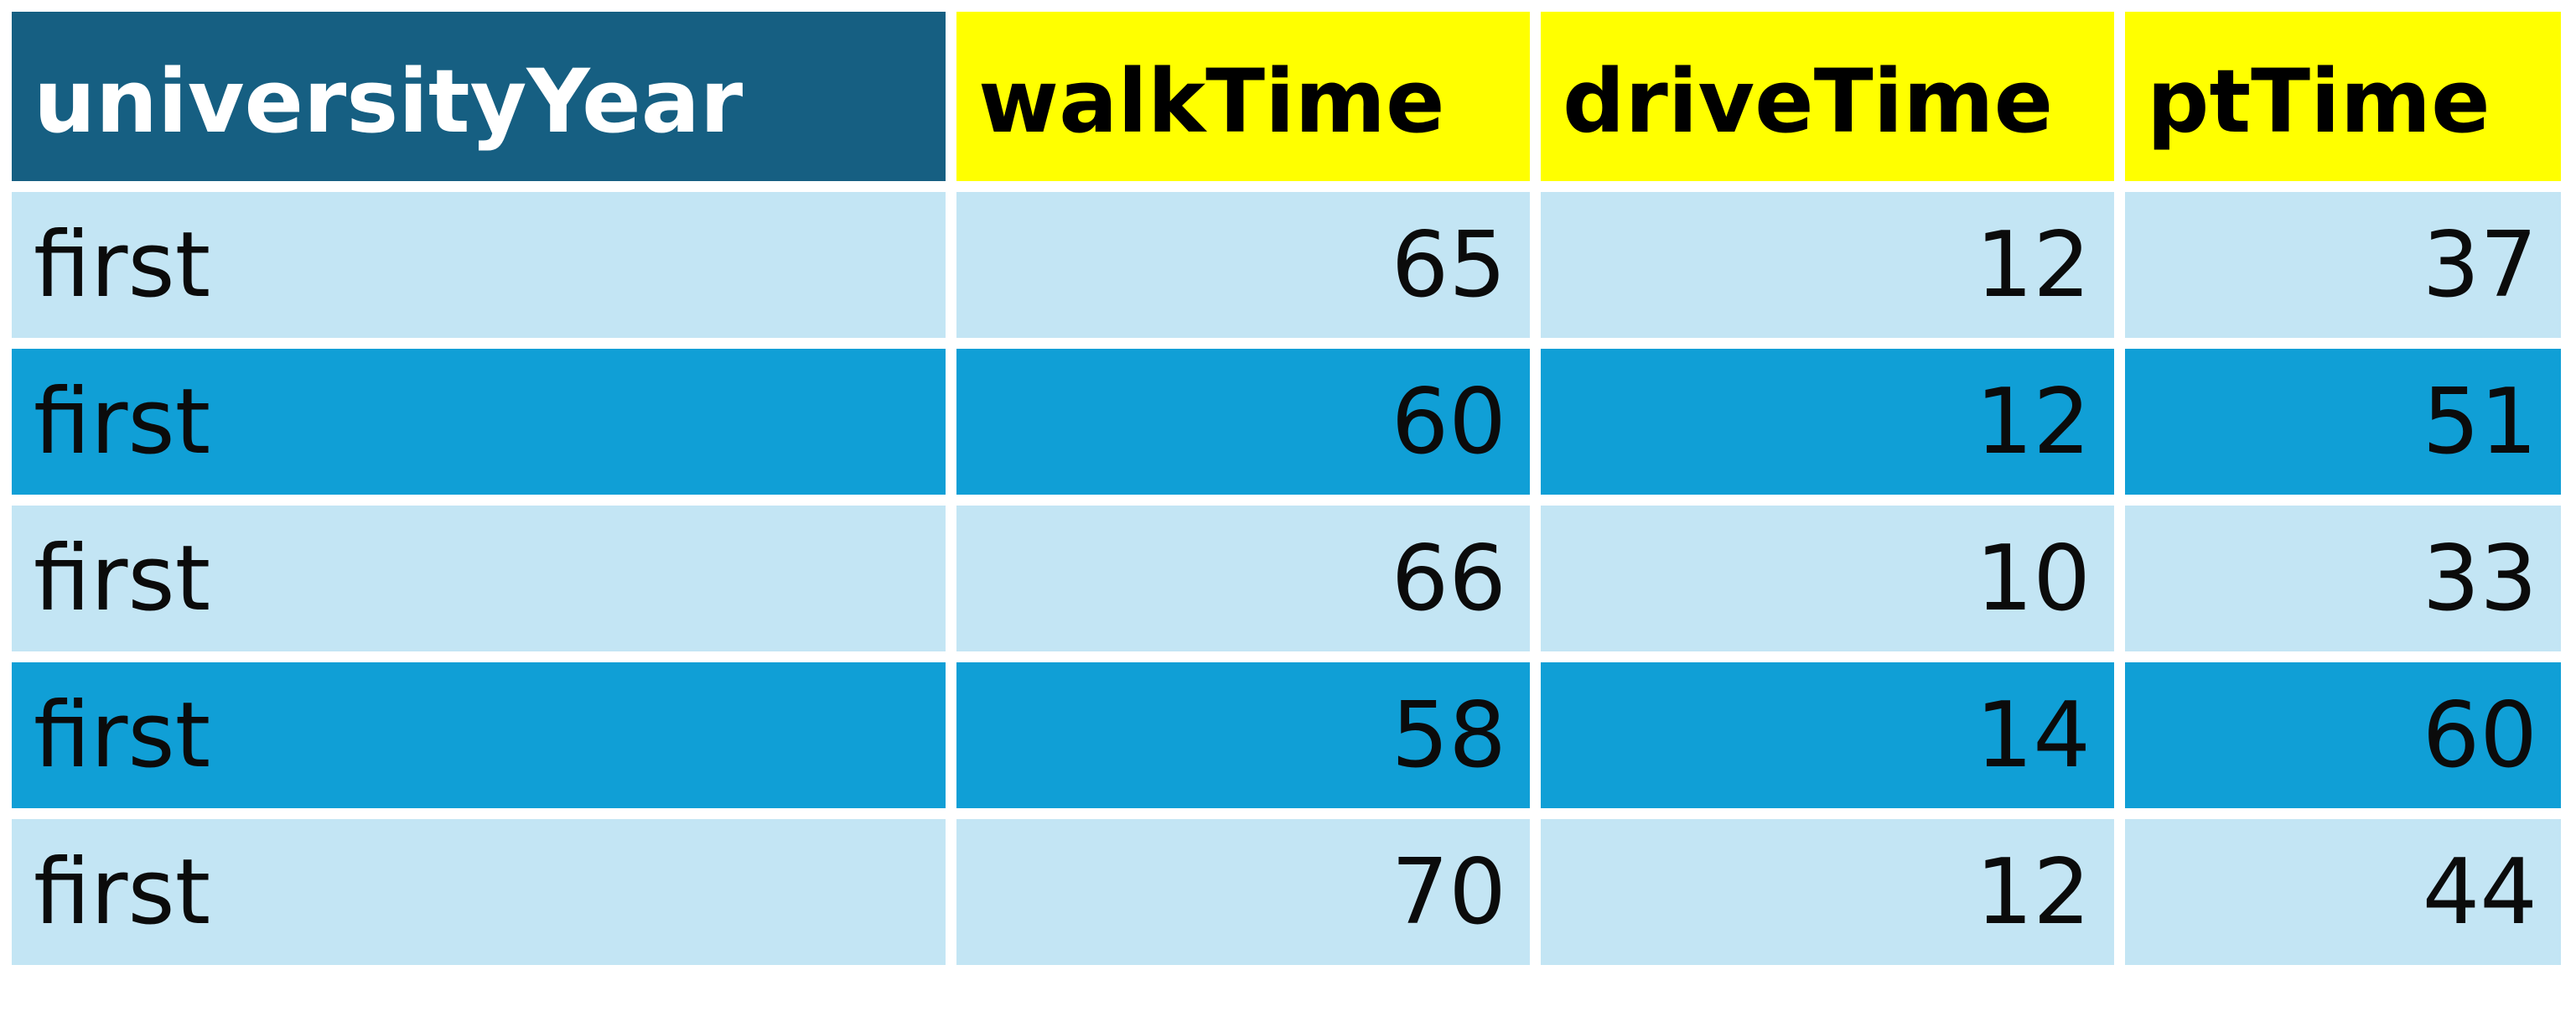 The width and height of the screenshot is (2576, 1022). What do you see at coordinates (1827, 735) in the screenshot?
I see `table-cell: 14` at bounding box center [1827, 735].